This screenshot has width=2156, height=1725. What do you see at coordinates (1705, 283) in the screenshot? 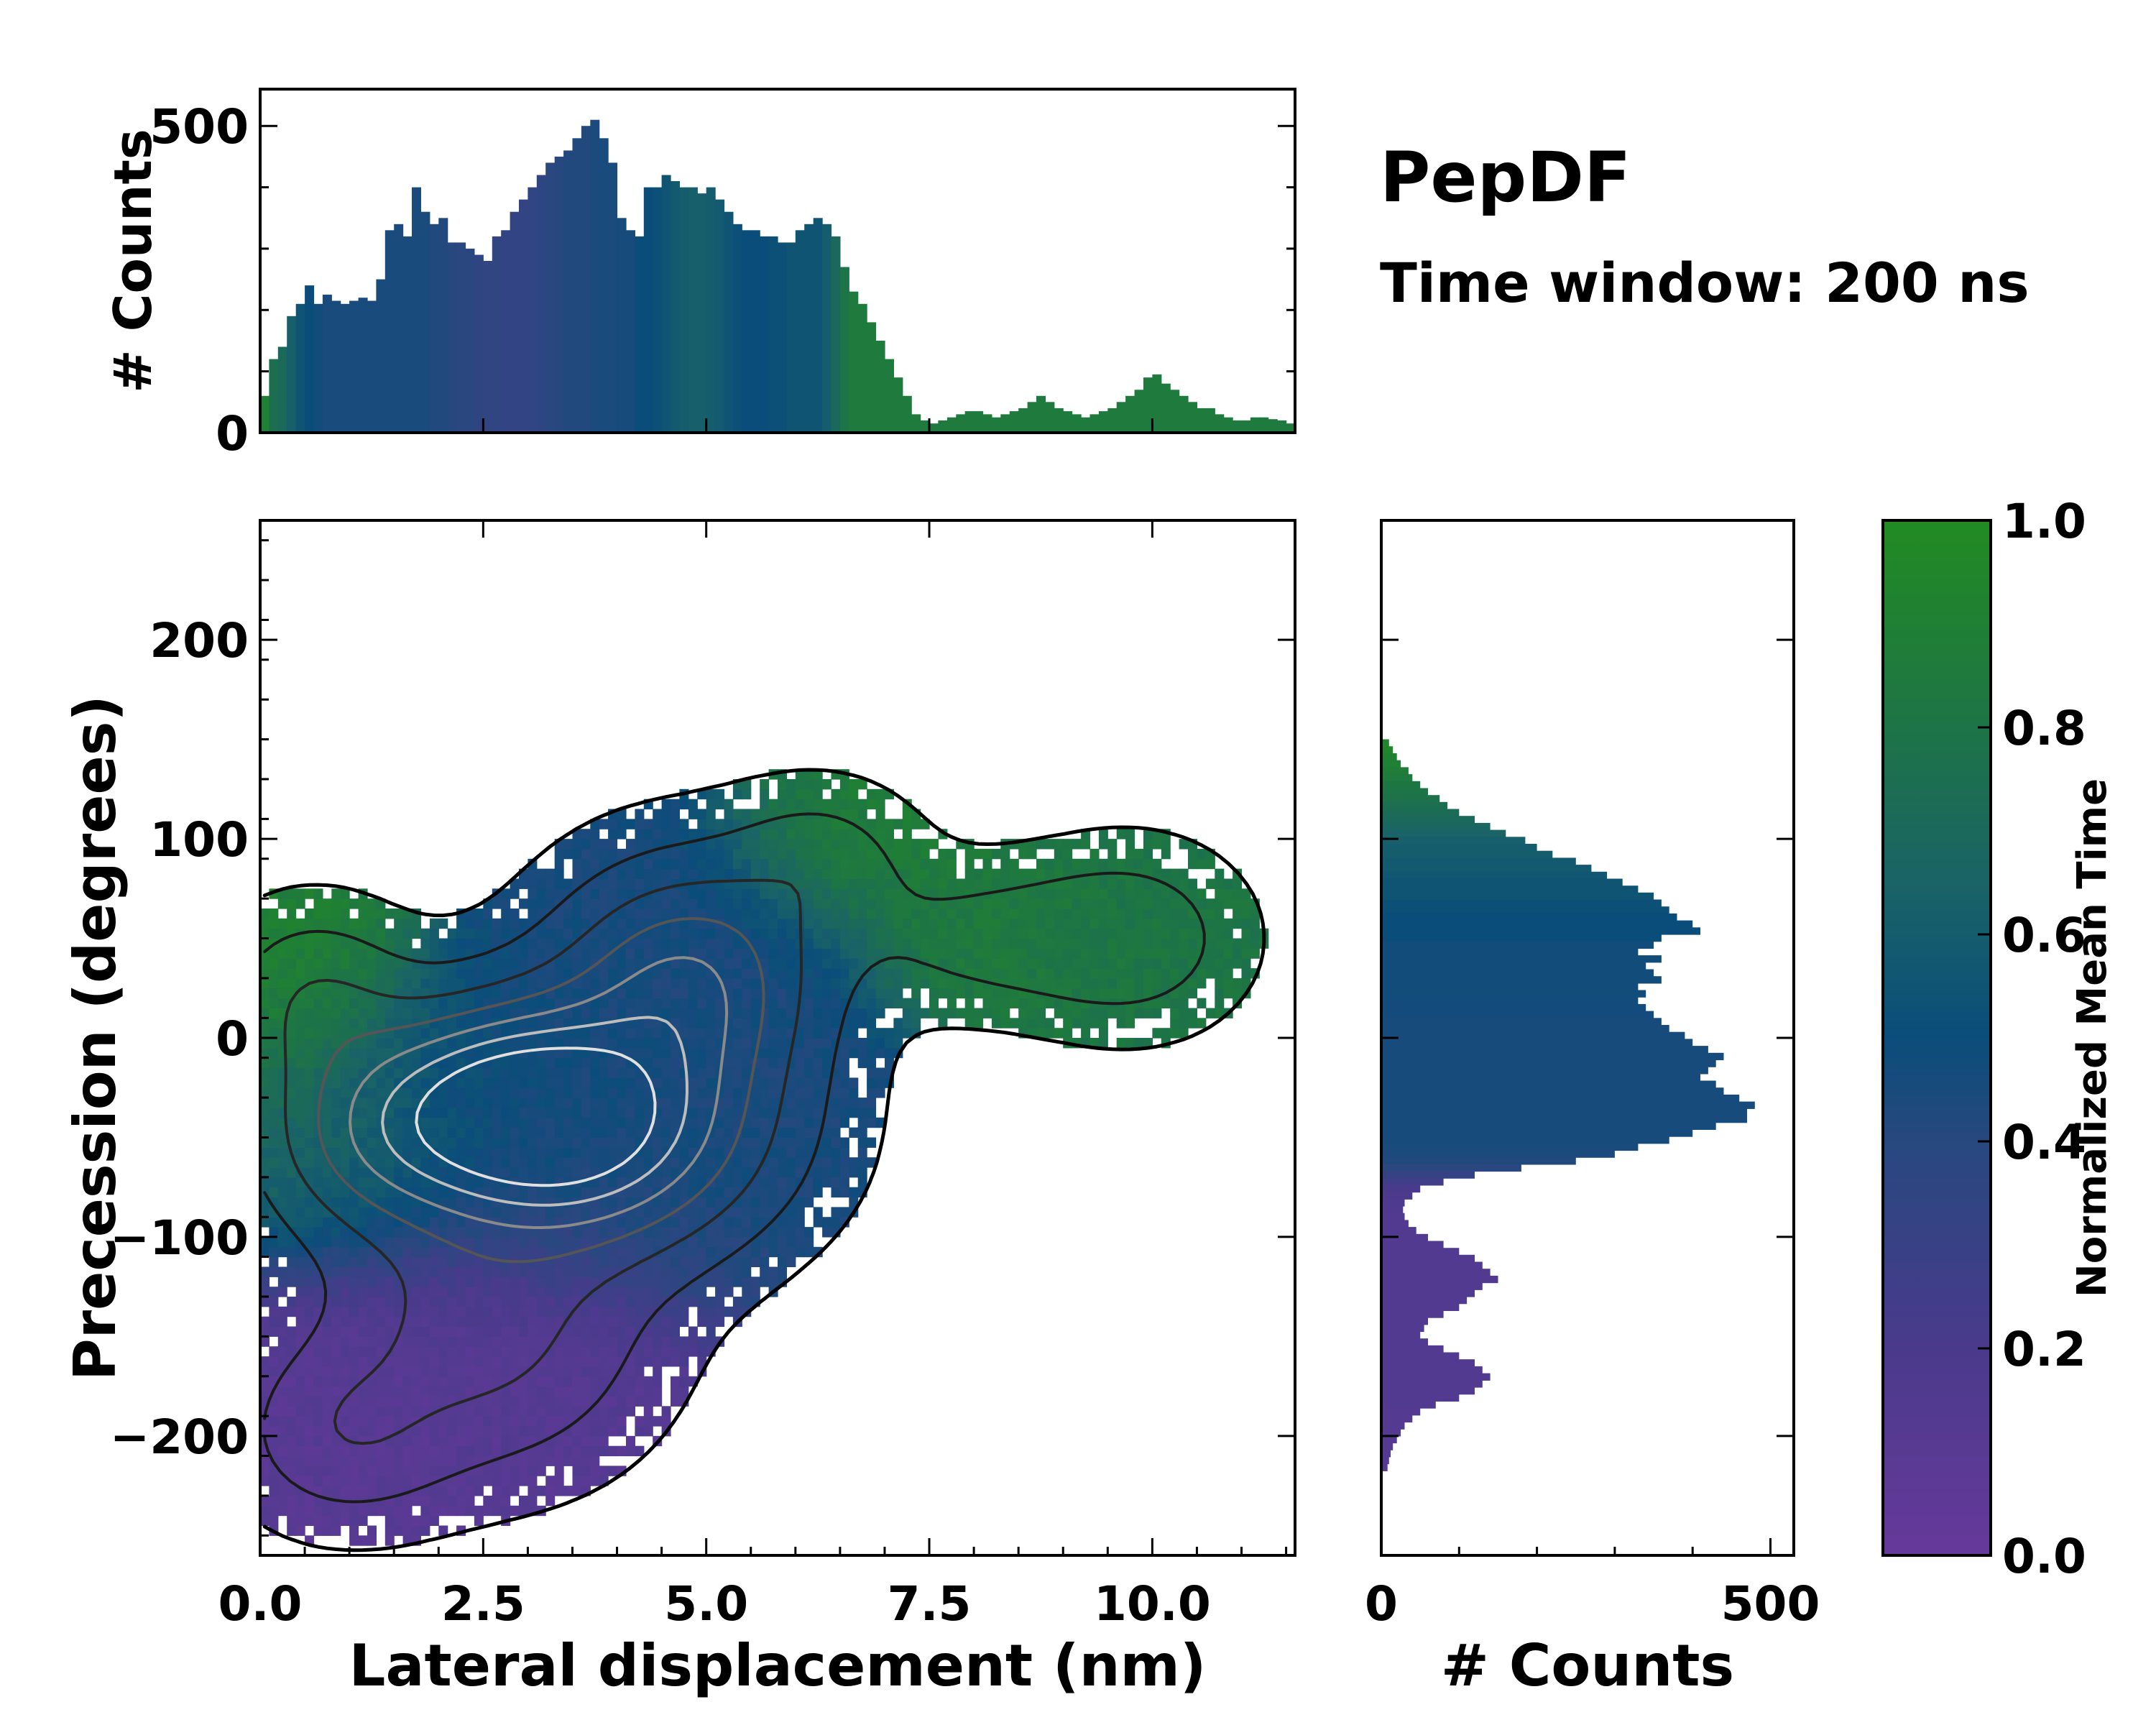
I see `chart-subtitle: Time window: 200 ns` at bounding box center [1705, 283].